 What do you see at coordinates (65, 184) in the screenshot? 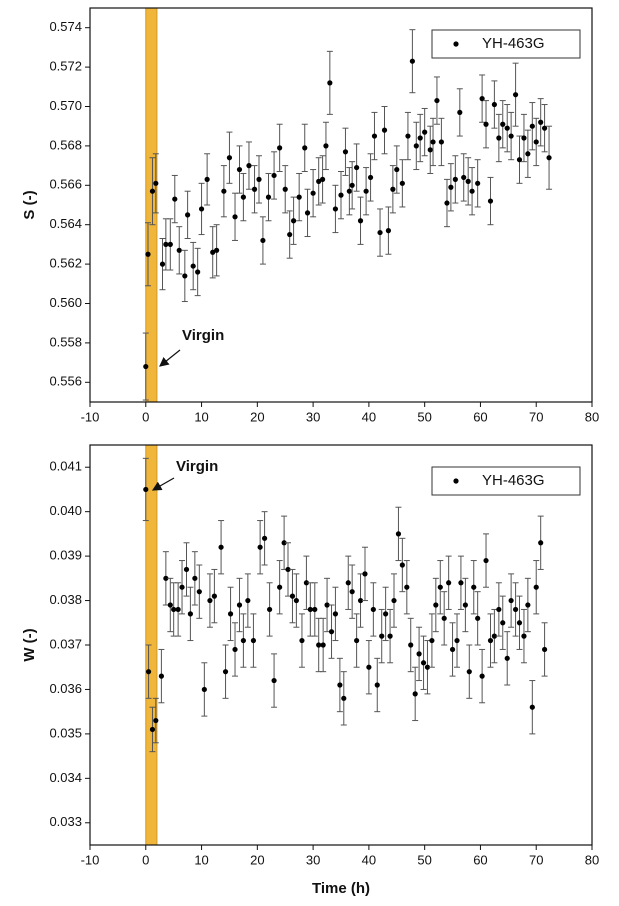
I see `y-tick-label: 0.566` at bounding box center [65, 184].